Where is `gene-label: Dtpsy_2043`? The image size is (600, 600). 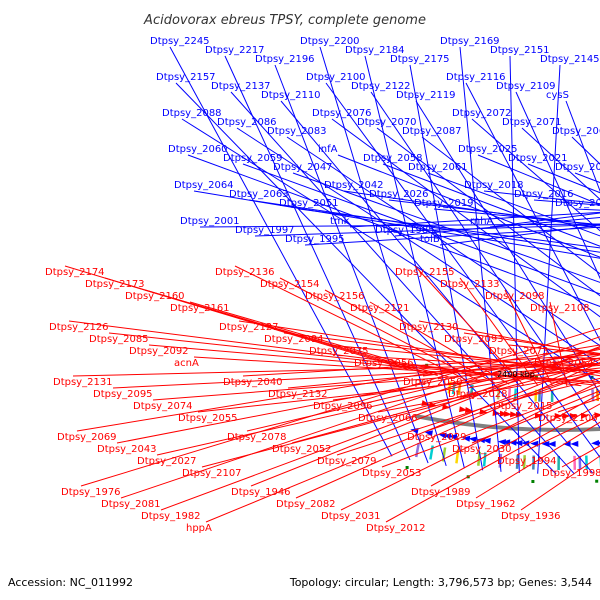 gene-label: Dtpsy_2043 is located at coordinates (127, 449).